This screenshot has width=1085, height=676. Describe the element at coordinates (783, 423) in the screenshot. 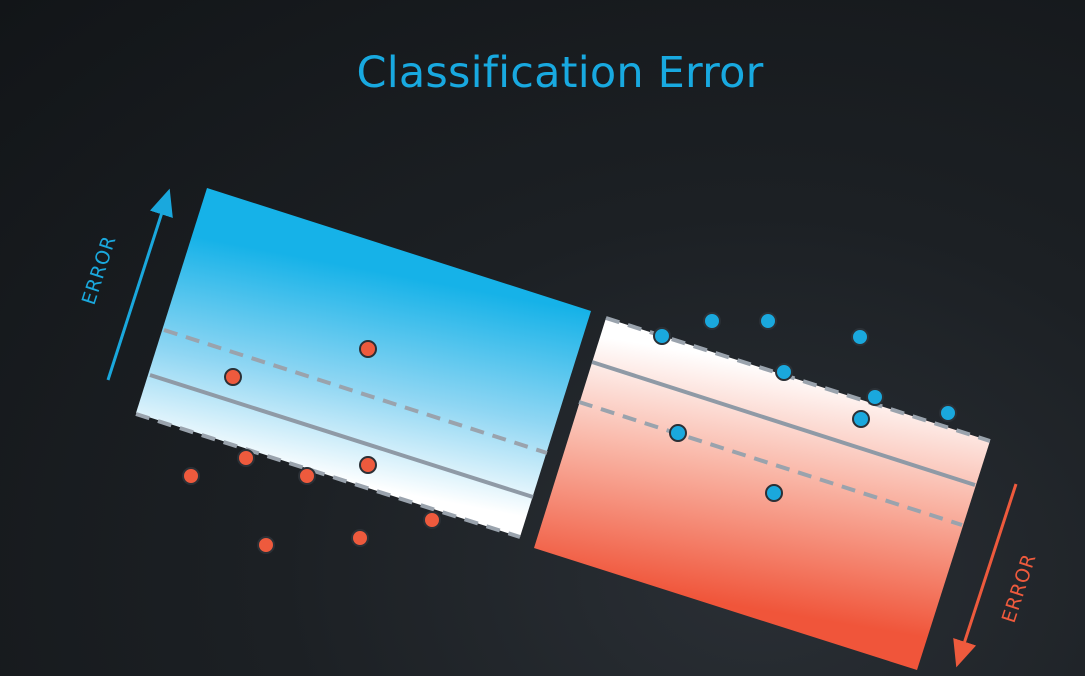

I see `right-boundary-line` at that location.